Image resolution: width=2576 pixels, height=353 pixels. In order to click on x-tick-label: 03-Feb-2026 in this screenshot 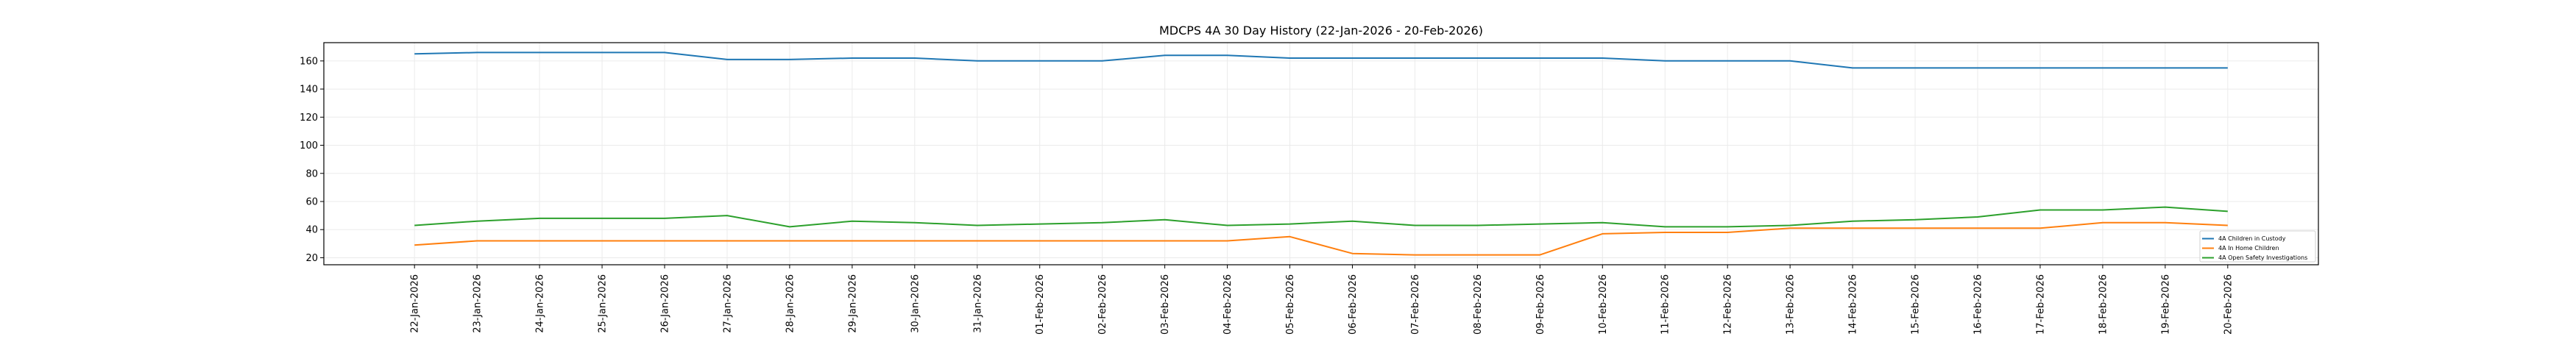, I will do `click(1165, 304)`.